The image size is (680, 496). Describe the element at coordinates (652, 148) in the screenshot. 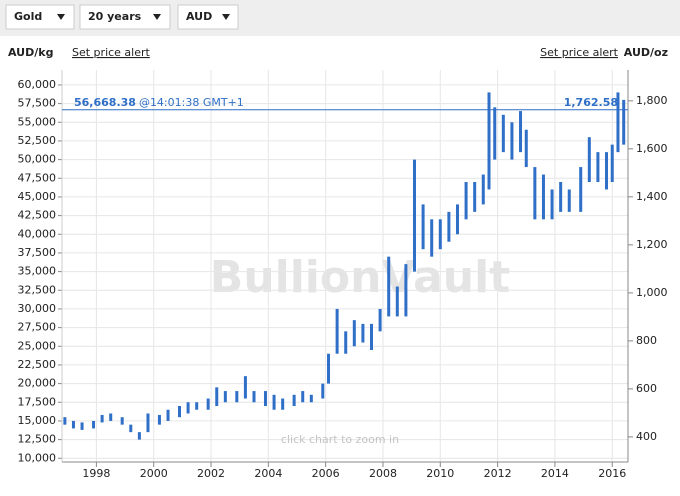

I see `y2-tick-label: 1,600` at that location.